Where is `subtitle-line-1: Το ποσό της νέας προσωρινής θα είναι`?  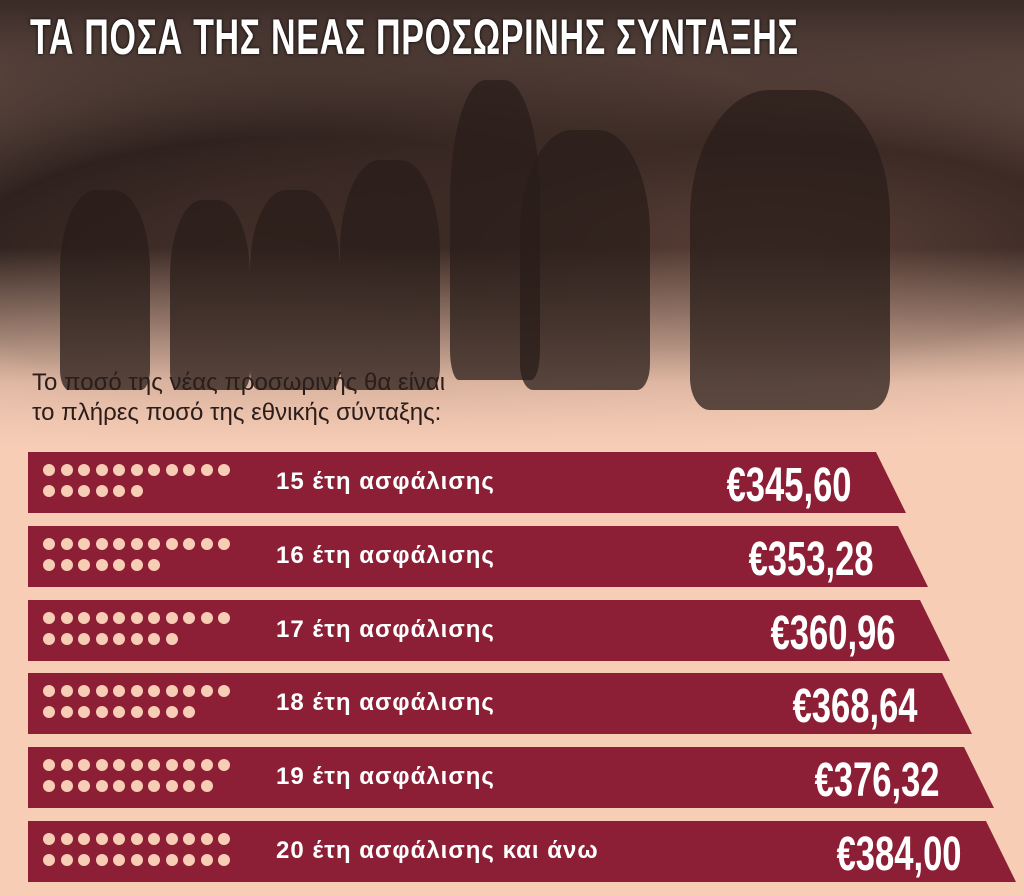 subtitle-line-1: Το ποσό της νέας προσωρινής θα είναι is located at coordinates (239, 382).